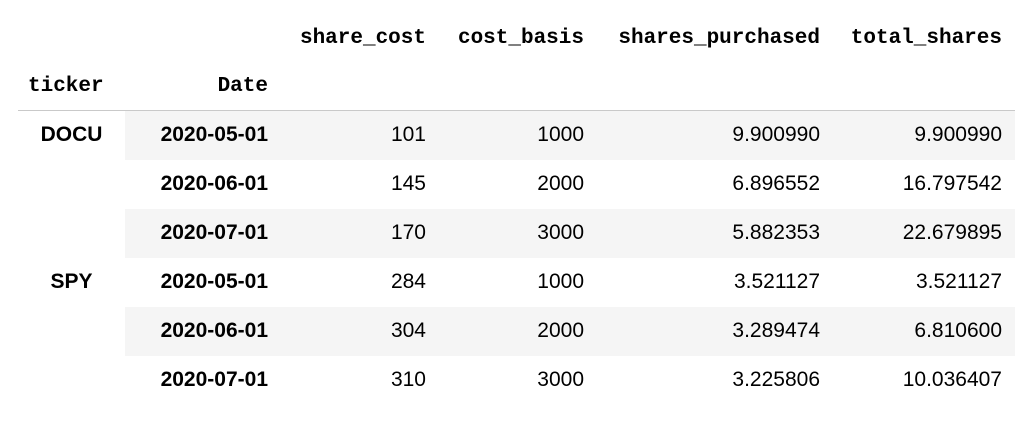  I want to click on shares-purchased-cell: 5.882353, so click(715, 233).